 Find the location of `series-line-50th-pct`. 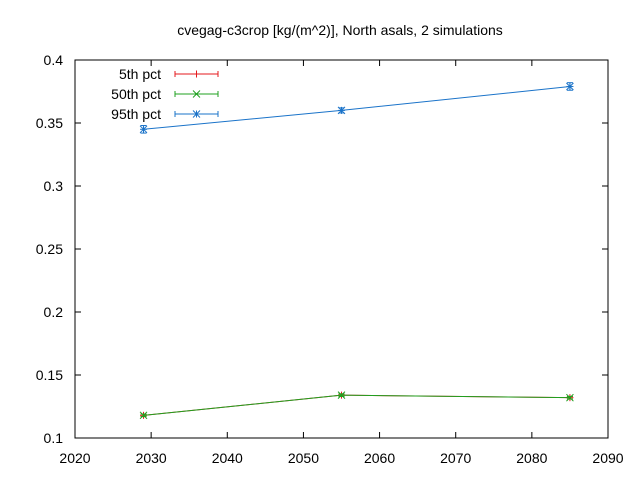

series-line-50th-pct is located at coordinates (356, 405).